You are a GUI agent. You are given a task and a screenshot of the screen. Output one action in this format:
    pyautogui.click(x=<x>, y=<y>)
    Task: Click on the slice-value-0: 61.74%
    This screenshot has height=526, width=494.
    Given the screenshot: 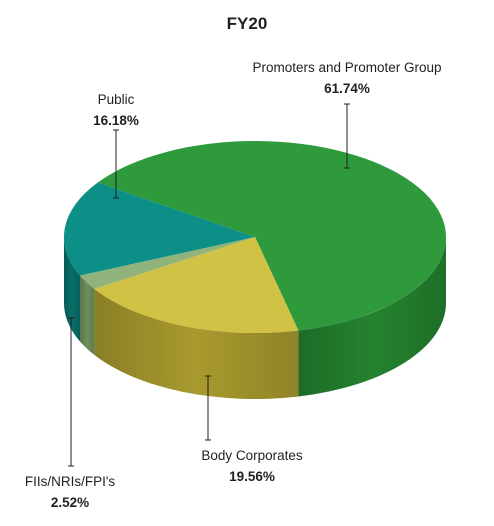 What is the action you would take?
    pyautogui.click(x=347, y=88)
    